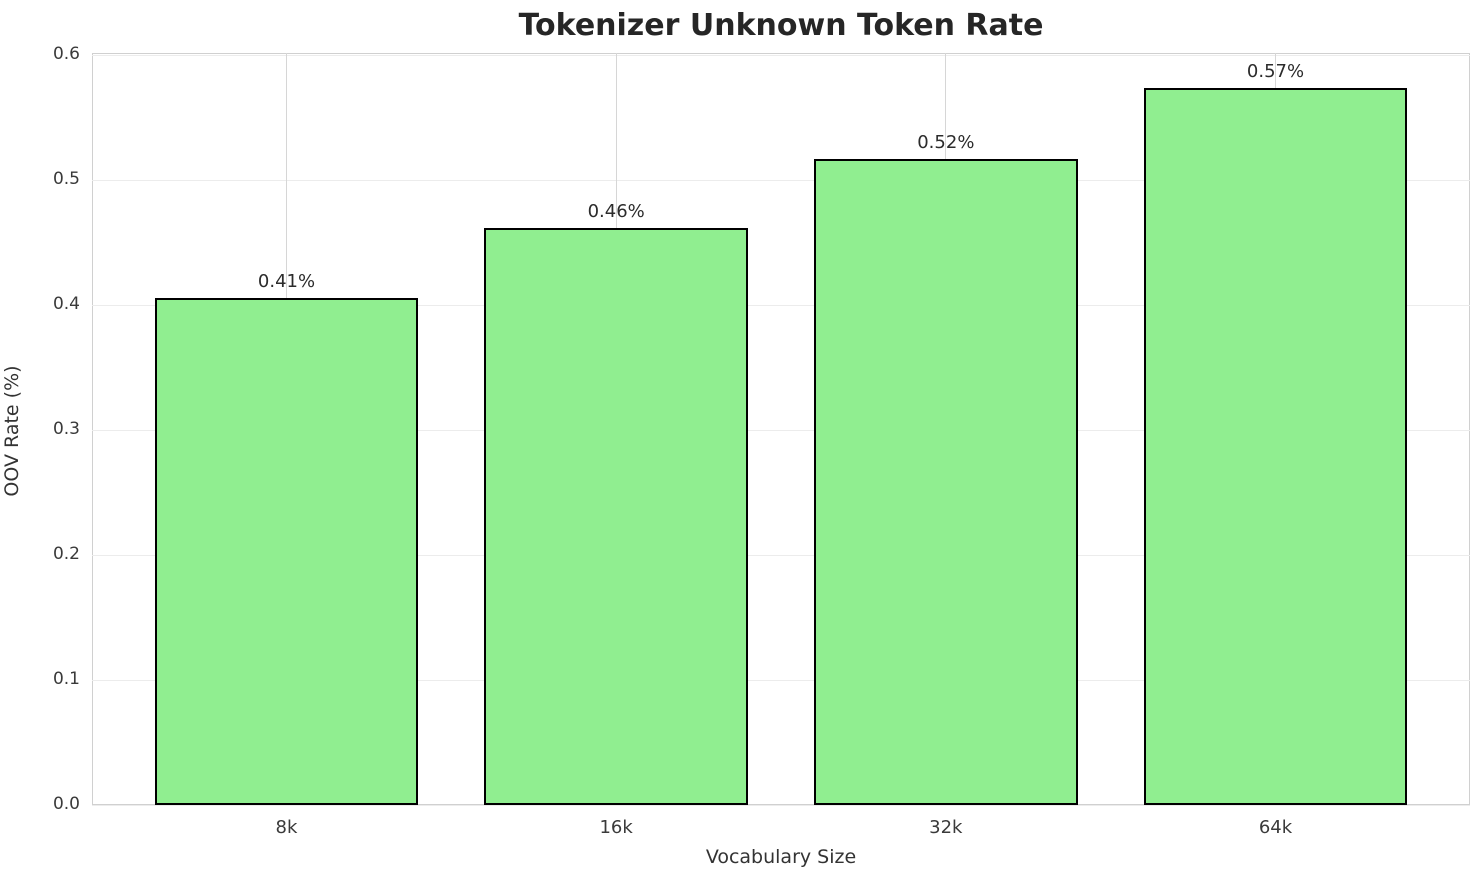 The width and height of the screenshot is (1484, 885). What do you see at coordinates (66, 179) in the screenshot?
I see `y-tick-label: 0.5` at bounding box center [66, 179].